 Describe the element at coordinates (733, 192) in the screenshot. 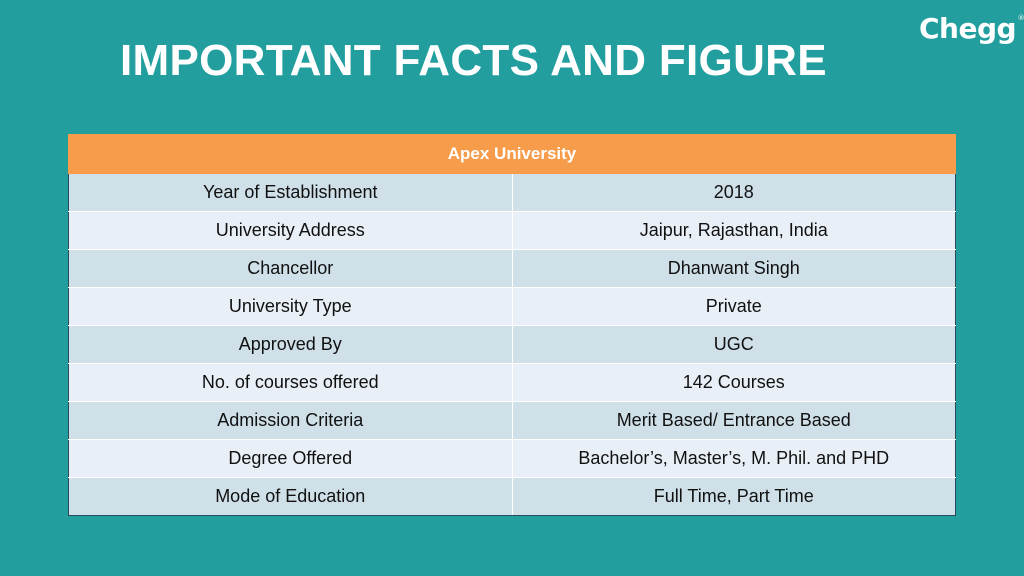

I see `row-value: 2018` at that location.